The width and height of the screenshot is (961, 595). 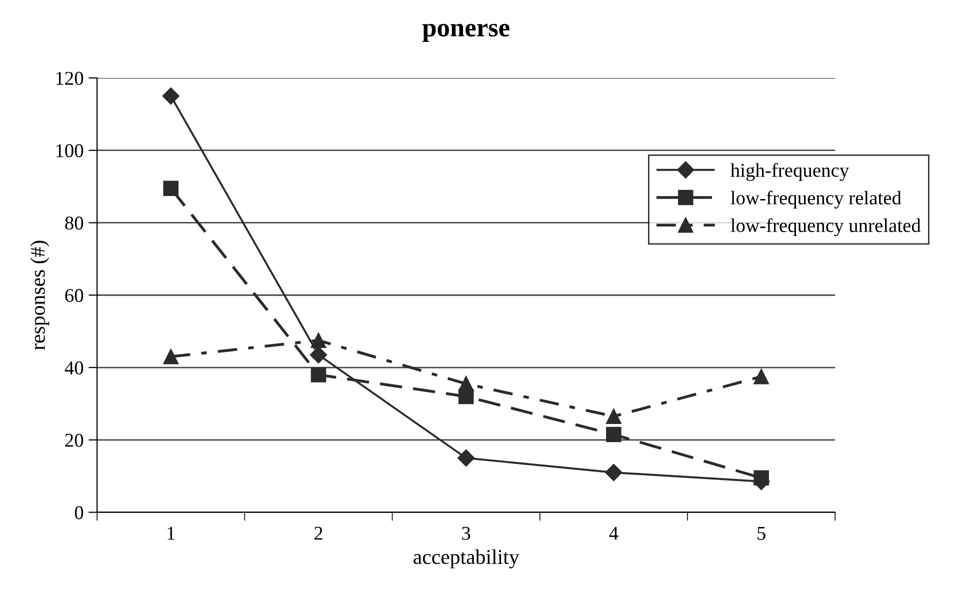 What do you see at coordinates (318, 533) in the screenshot?
I see `x-tick-label: 2` at bounding box center [318, 533].